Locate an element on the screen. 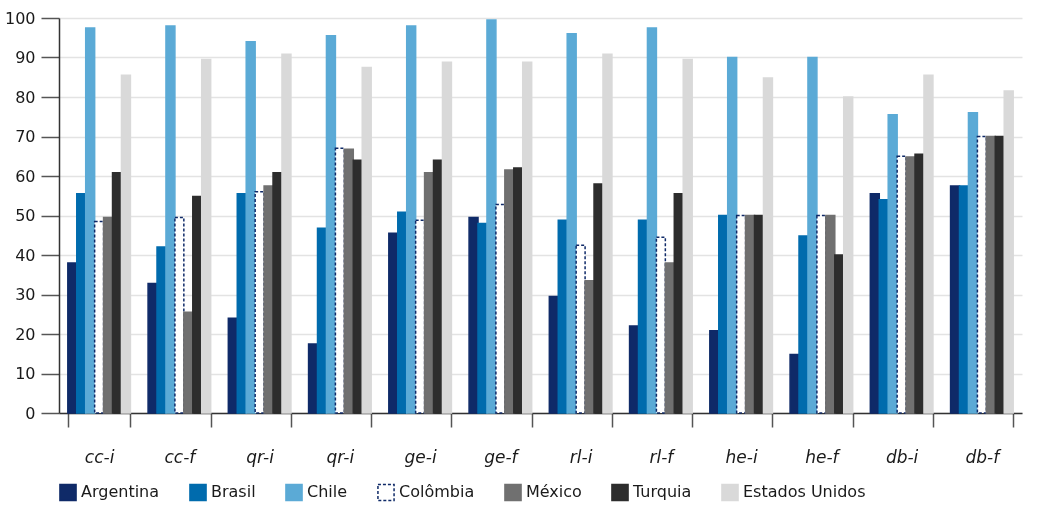 The image size is (1040, 516). y-tick-label: 70 is located at coordinates (25, 136).